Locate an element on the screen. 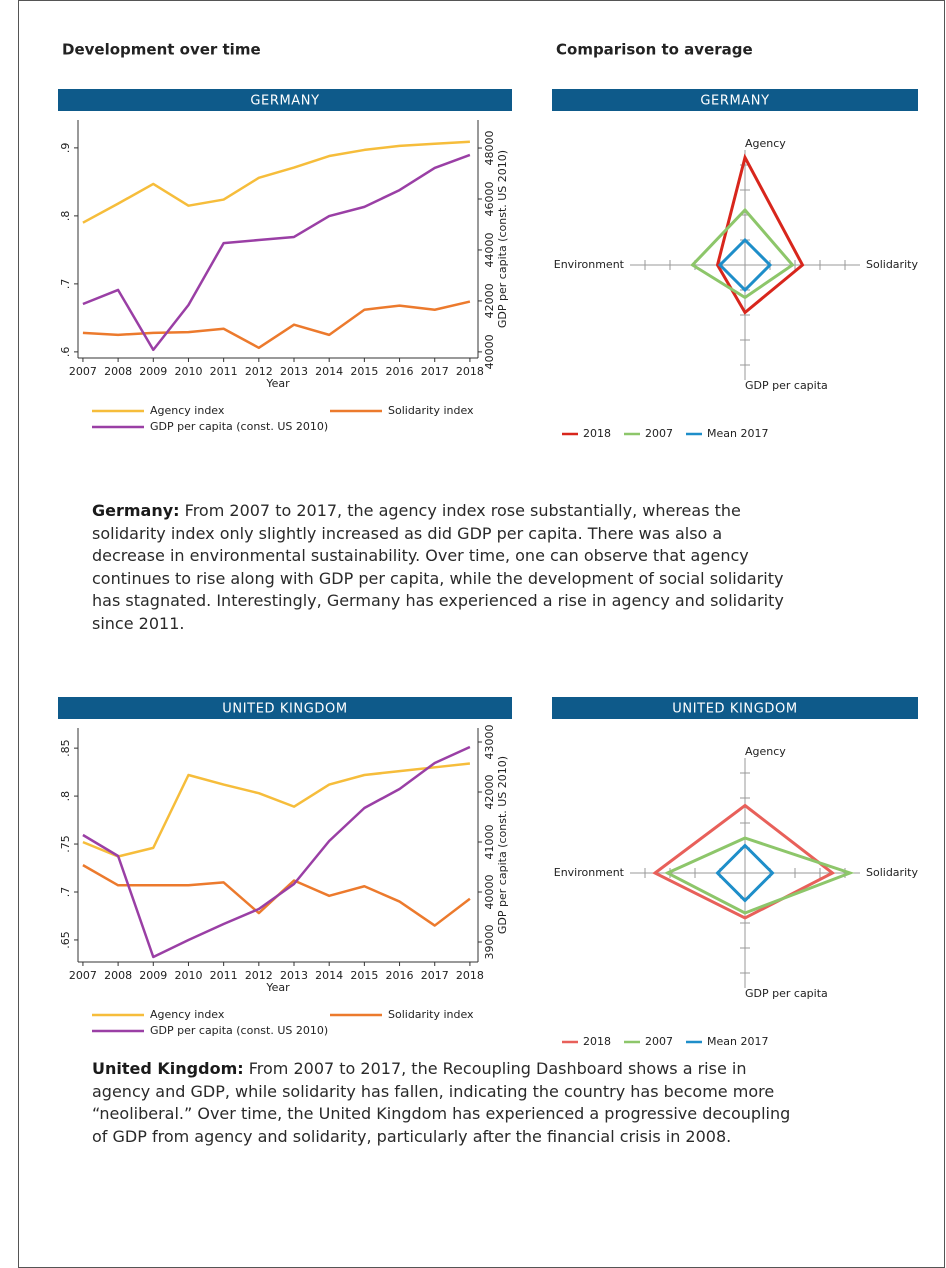 This screenshot has width=946, height=1268. paragraph-lead: Germany: is located at coordinates (136, 510).